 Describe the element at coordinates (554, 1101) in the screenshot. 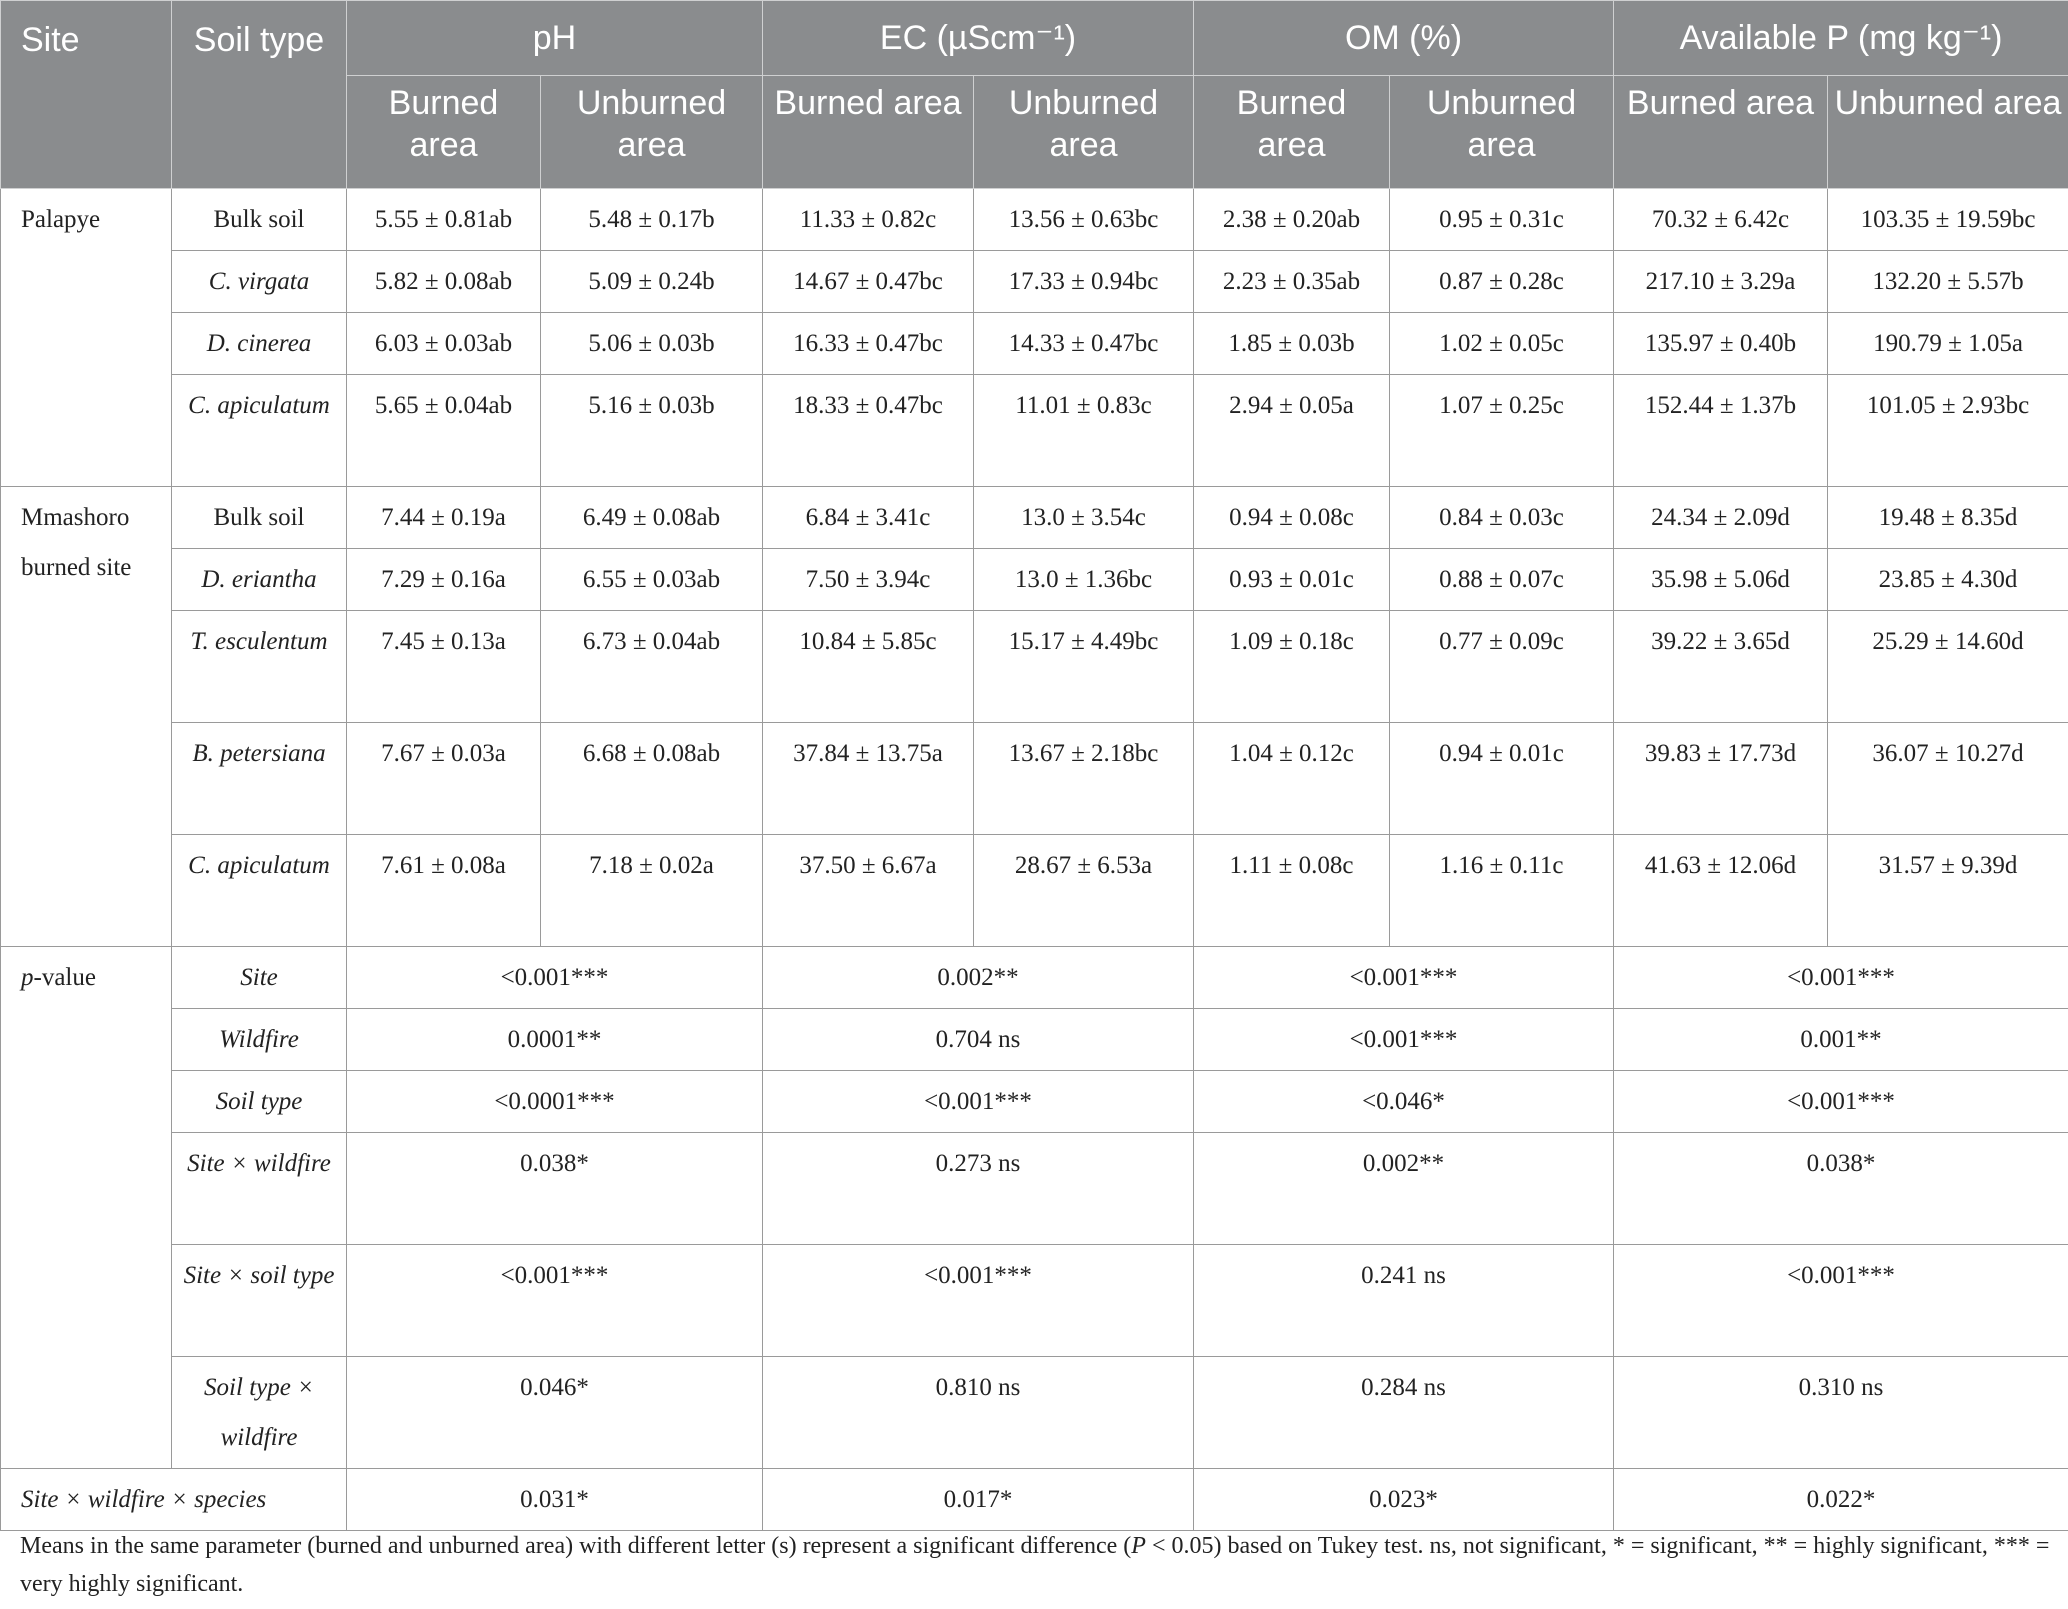

I see `p-value-cell: <0.0001***` at that location.